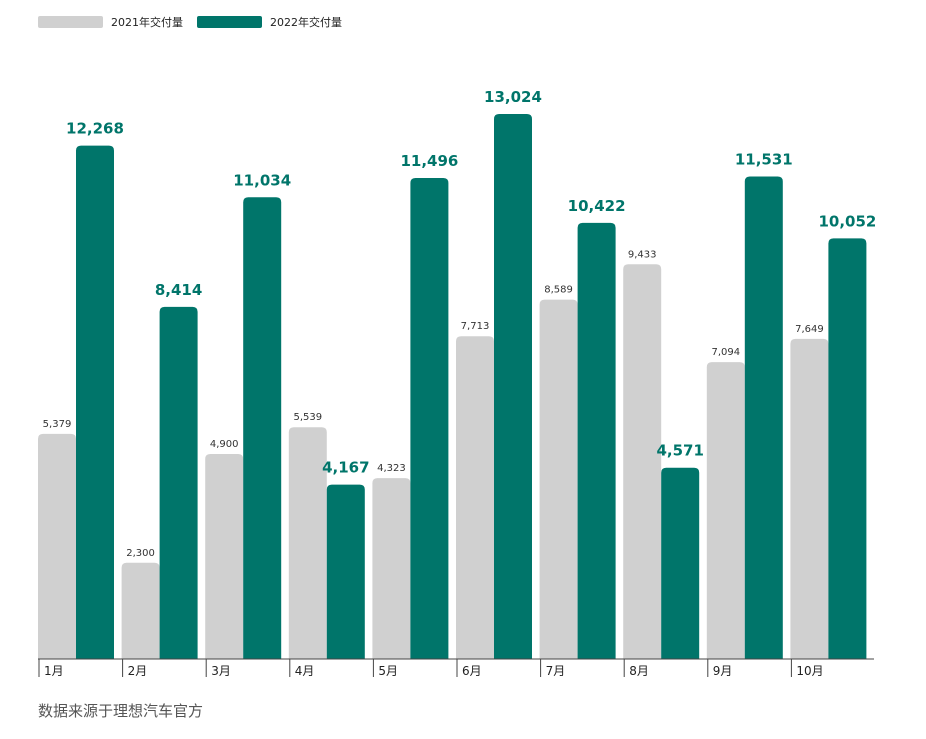  I want to click on data-label-2022-10: 10,052, so click(847, 221).